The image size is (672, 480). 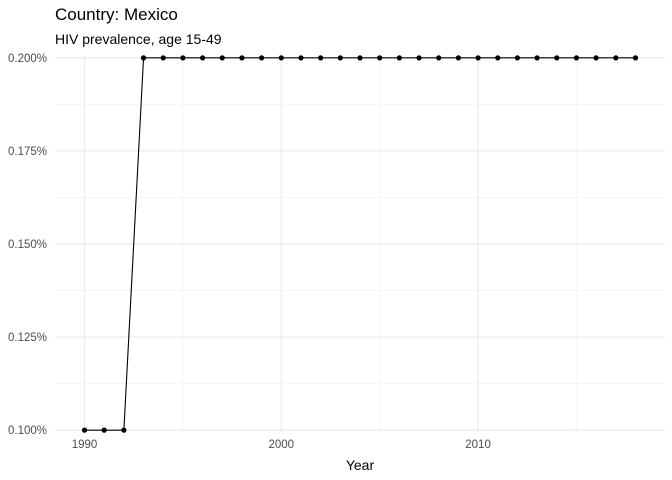 I want to click on x-axis-title: Year, so click(x=360, y=465).